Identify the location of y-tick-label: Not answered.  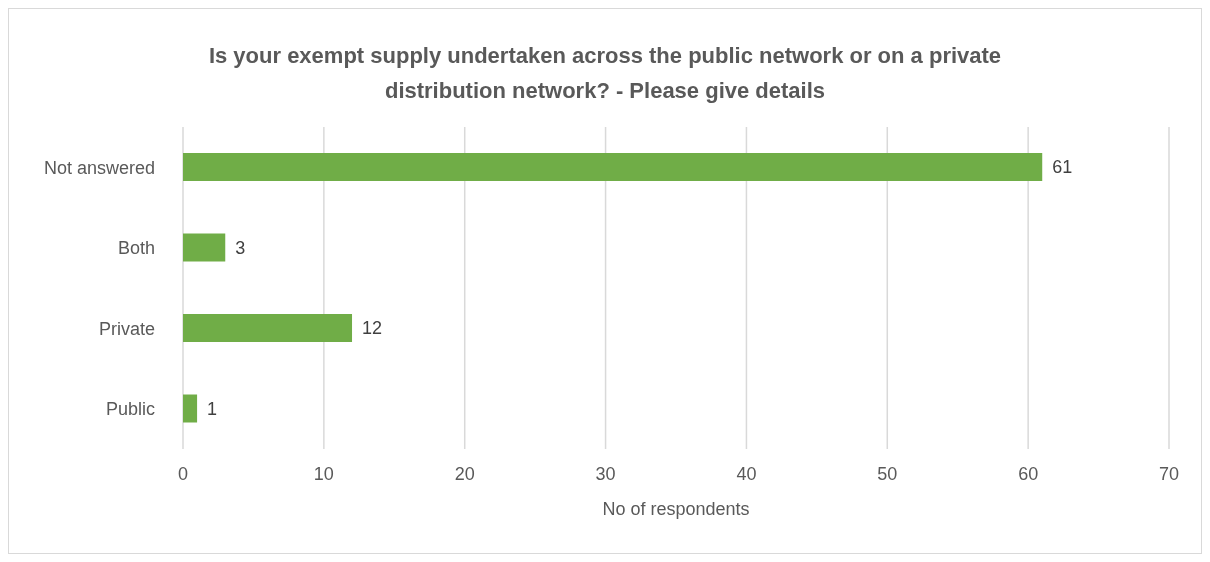
(99, 167).